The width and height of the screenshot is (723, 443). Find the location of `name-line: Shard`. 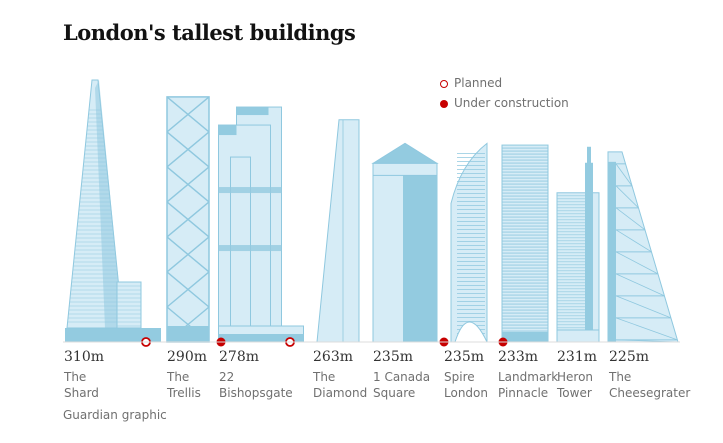

name-line: Shard is located at coordinates (81, 393).